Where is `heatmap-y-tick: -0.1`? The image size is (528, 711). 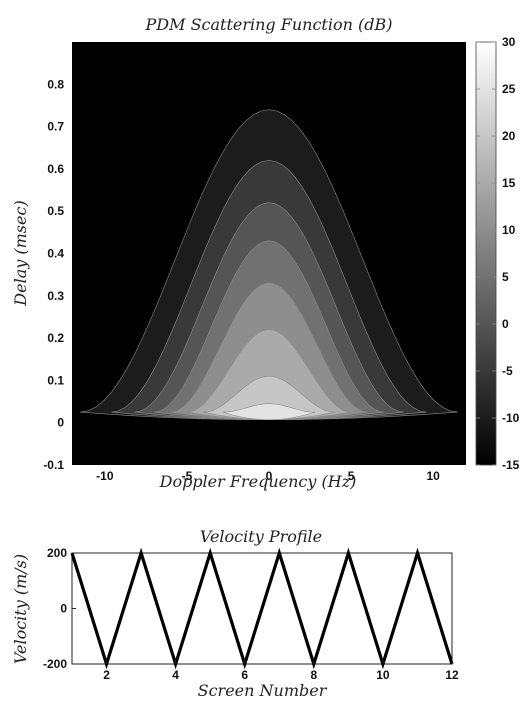
heatmap-y-tick: -0.1 is located at coordinates (53, 465).